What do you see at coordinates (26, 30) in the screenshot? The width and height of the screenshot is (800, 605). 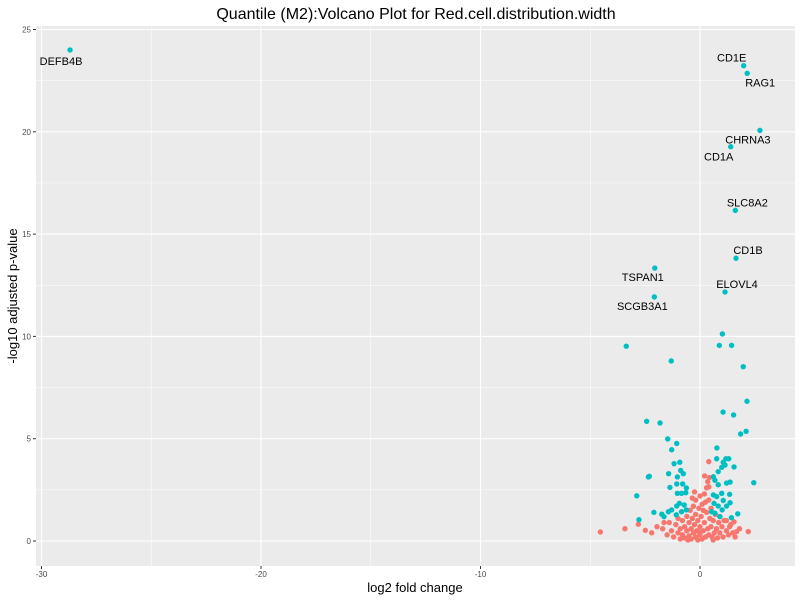 I see `y-tick-label: 25` at bounding box center [26, 30].